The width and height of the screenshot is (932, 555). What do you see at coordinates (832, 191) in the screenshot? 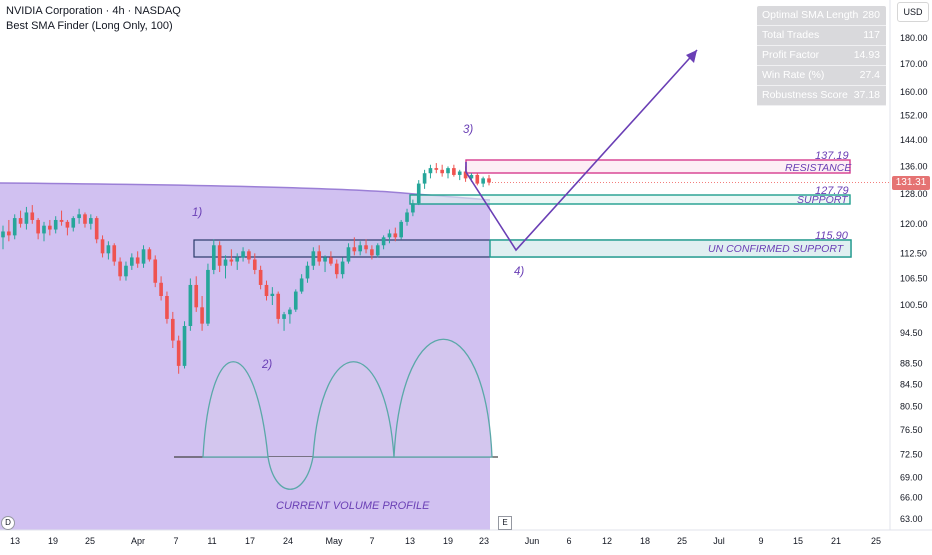
I see `level-value: 127.79` at bounding box center [832, 191].